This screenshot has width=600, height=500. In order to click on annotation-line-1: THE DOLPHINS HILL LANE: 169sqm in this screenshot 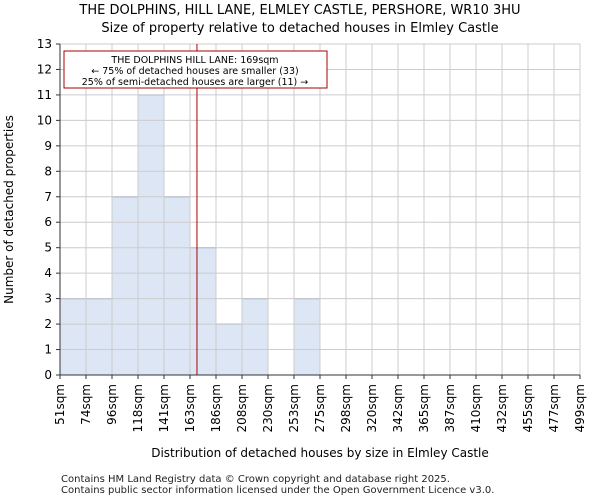, I will do `click(194, 60)`.